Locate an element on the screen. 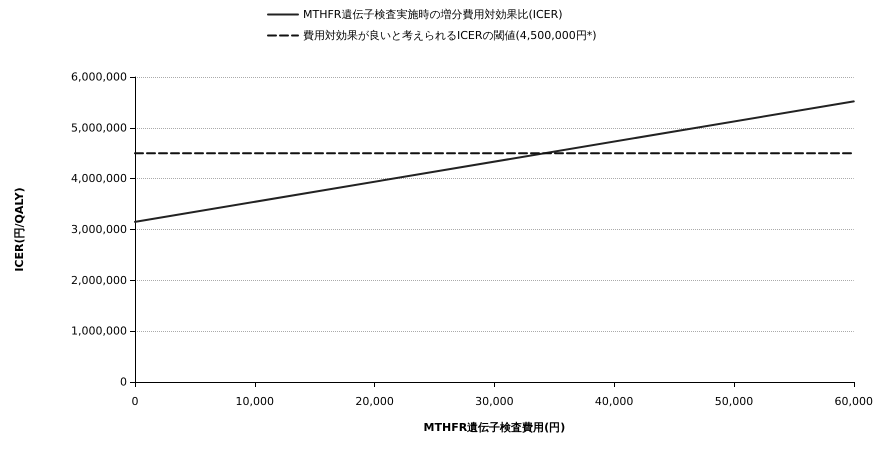  x-tick-label: 50,000 is located at coordinates (734, 401).